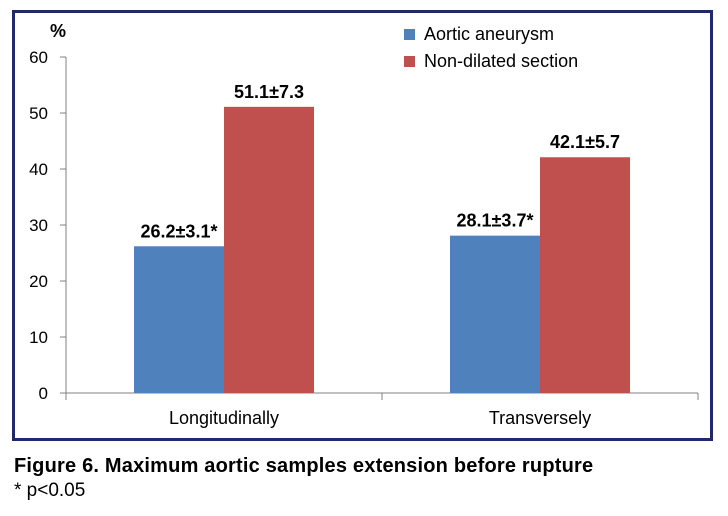 Image resolution: width=728 pixels, height=516 pixels. What do you see at coordinates (224, 418) in the screenshot?
I see `x-tick-label: Longitudinally` at bounding box center [224, 418].